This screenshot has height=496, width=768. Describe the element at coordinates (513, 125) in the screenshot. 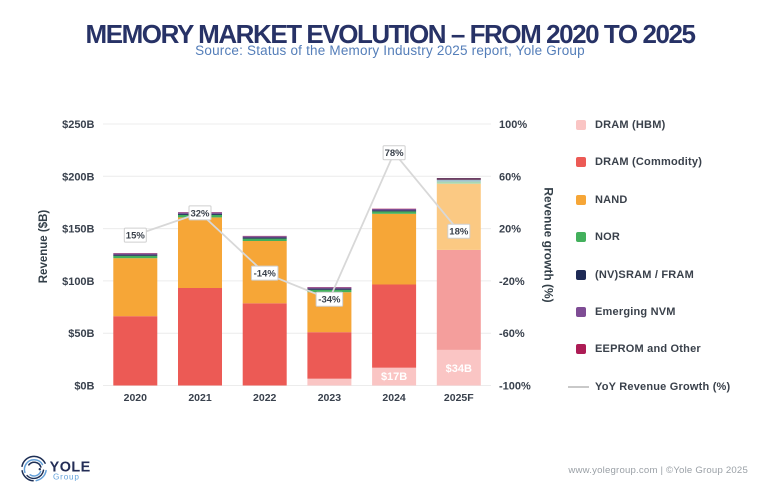

I see `svg-text: 100%` at that location.